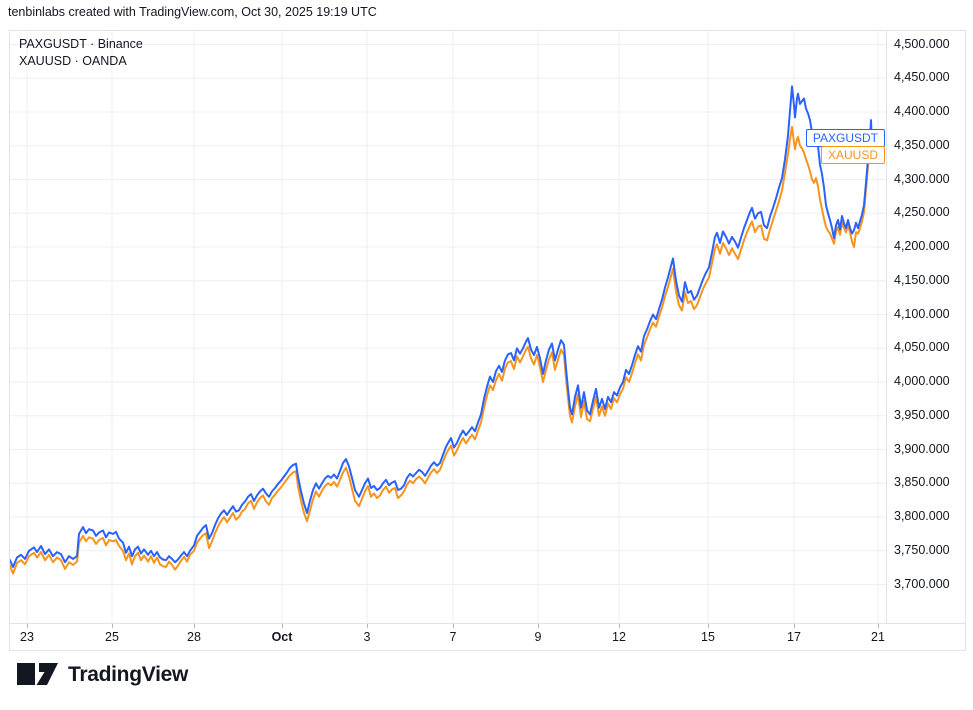 This screenshot has width=973, height=710. Describe the element at coordinates (73, 61) in the screenshot. I see `legend-item-xauusd: XAUUSD · OANDA` at that location.